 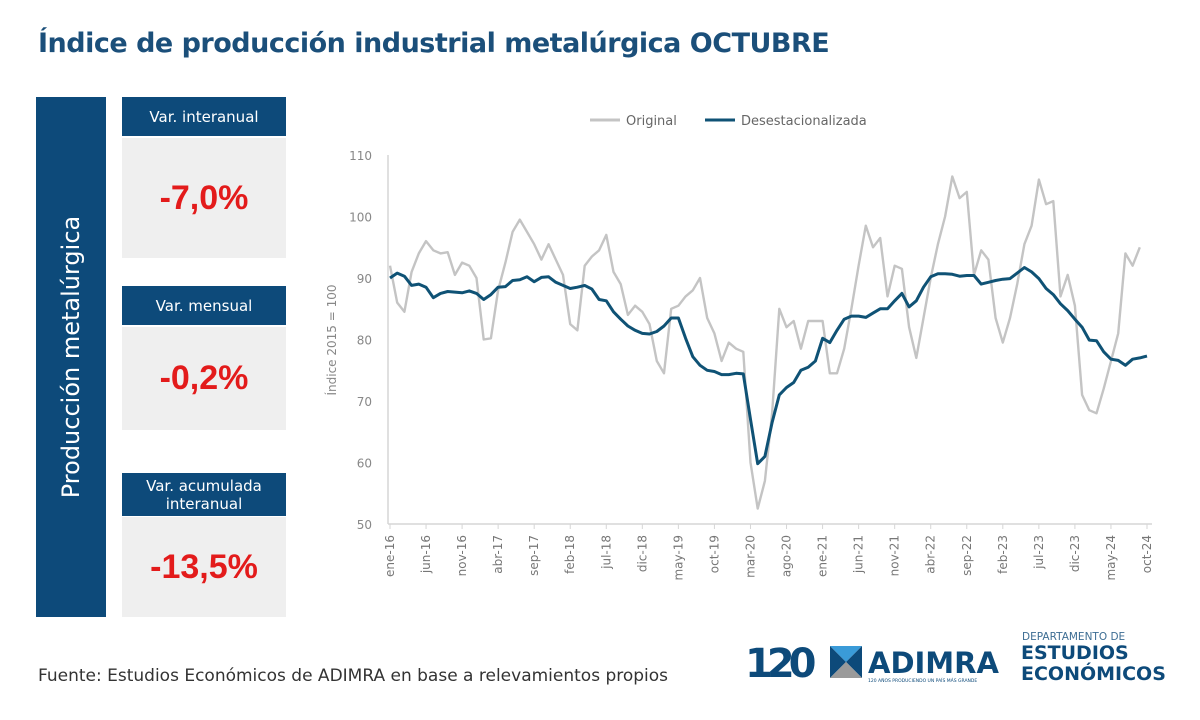 What do you see at coordinates (498, 554) in the screenshot?
I see `x-tick-label: abr-17` at bounding box center [498, 554].